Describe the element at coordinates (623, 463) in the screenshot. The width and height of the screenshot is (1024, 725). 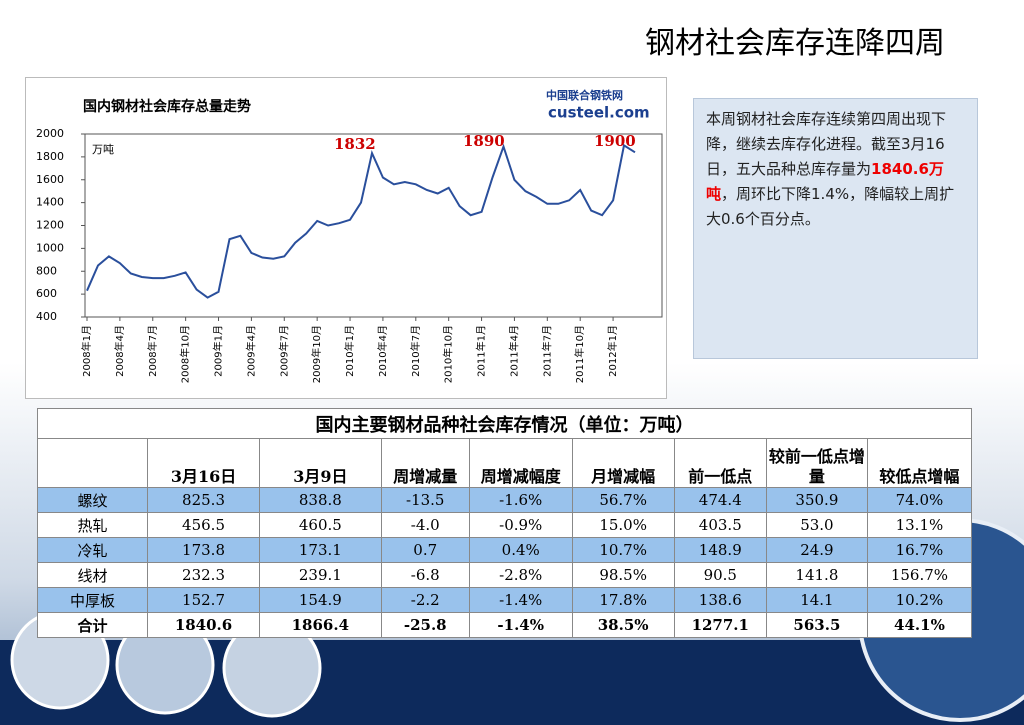
I see `header-cell: 月增减幅` at that location.